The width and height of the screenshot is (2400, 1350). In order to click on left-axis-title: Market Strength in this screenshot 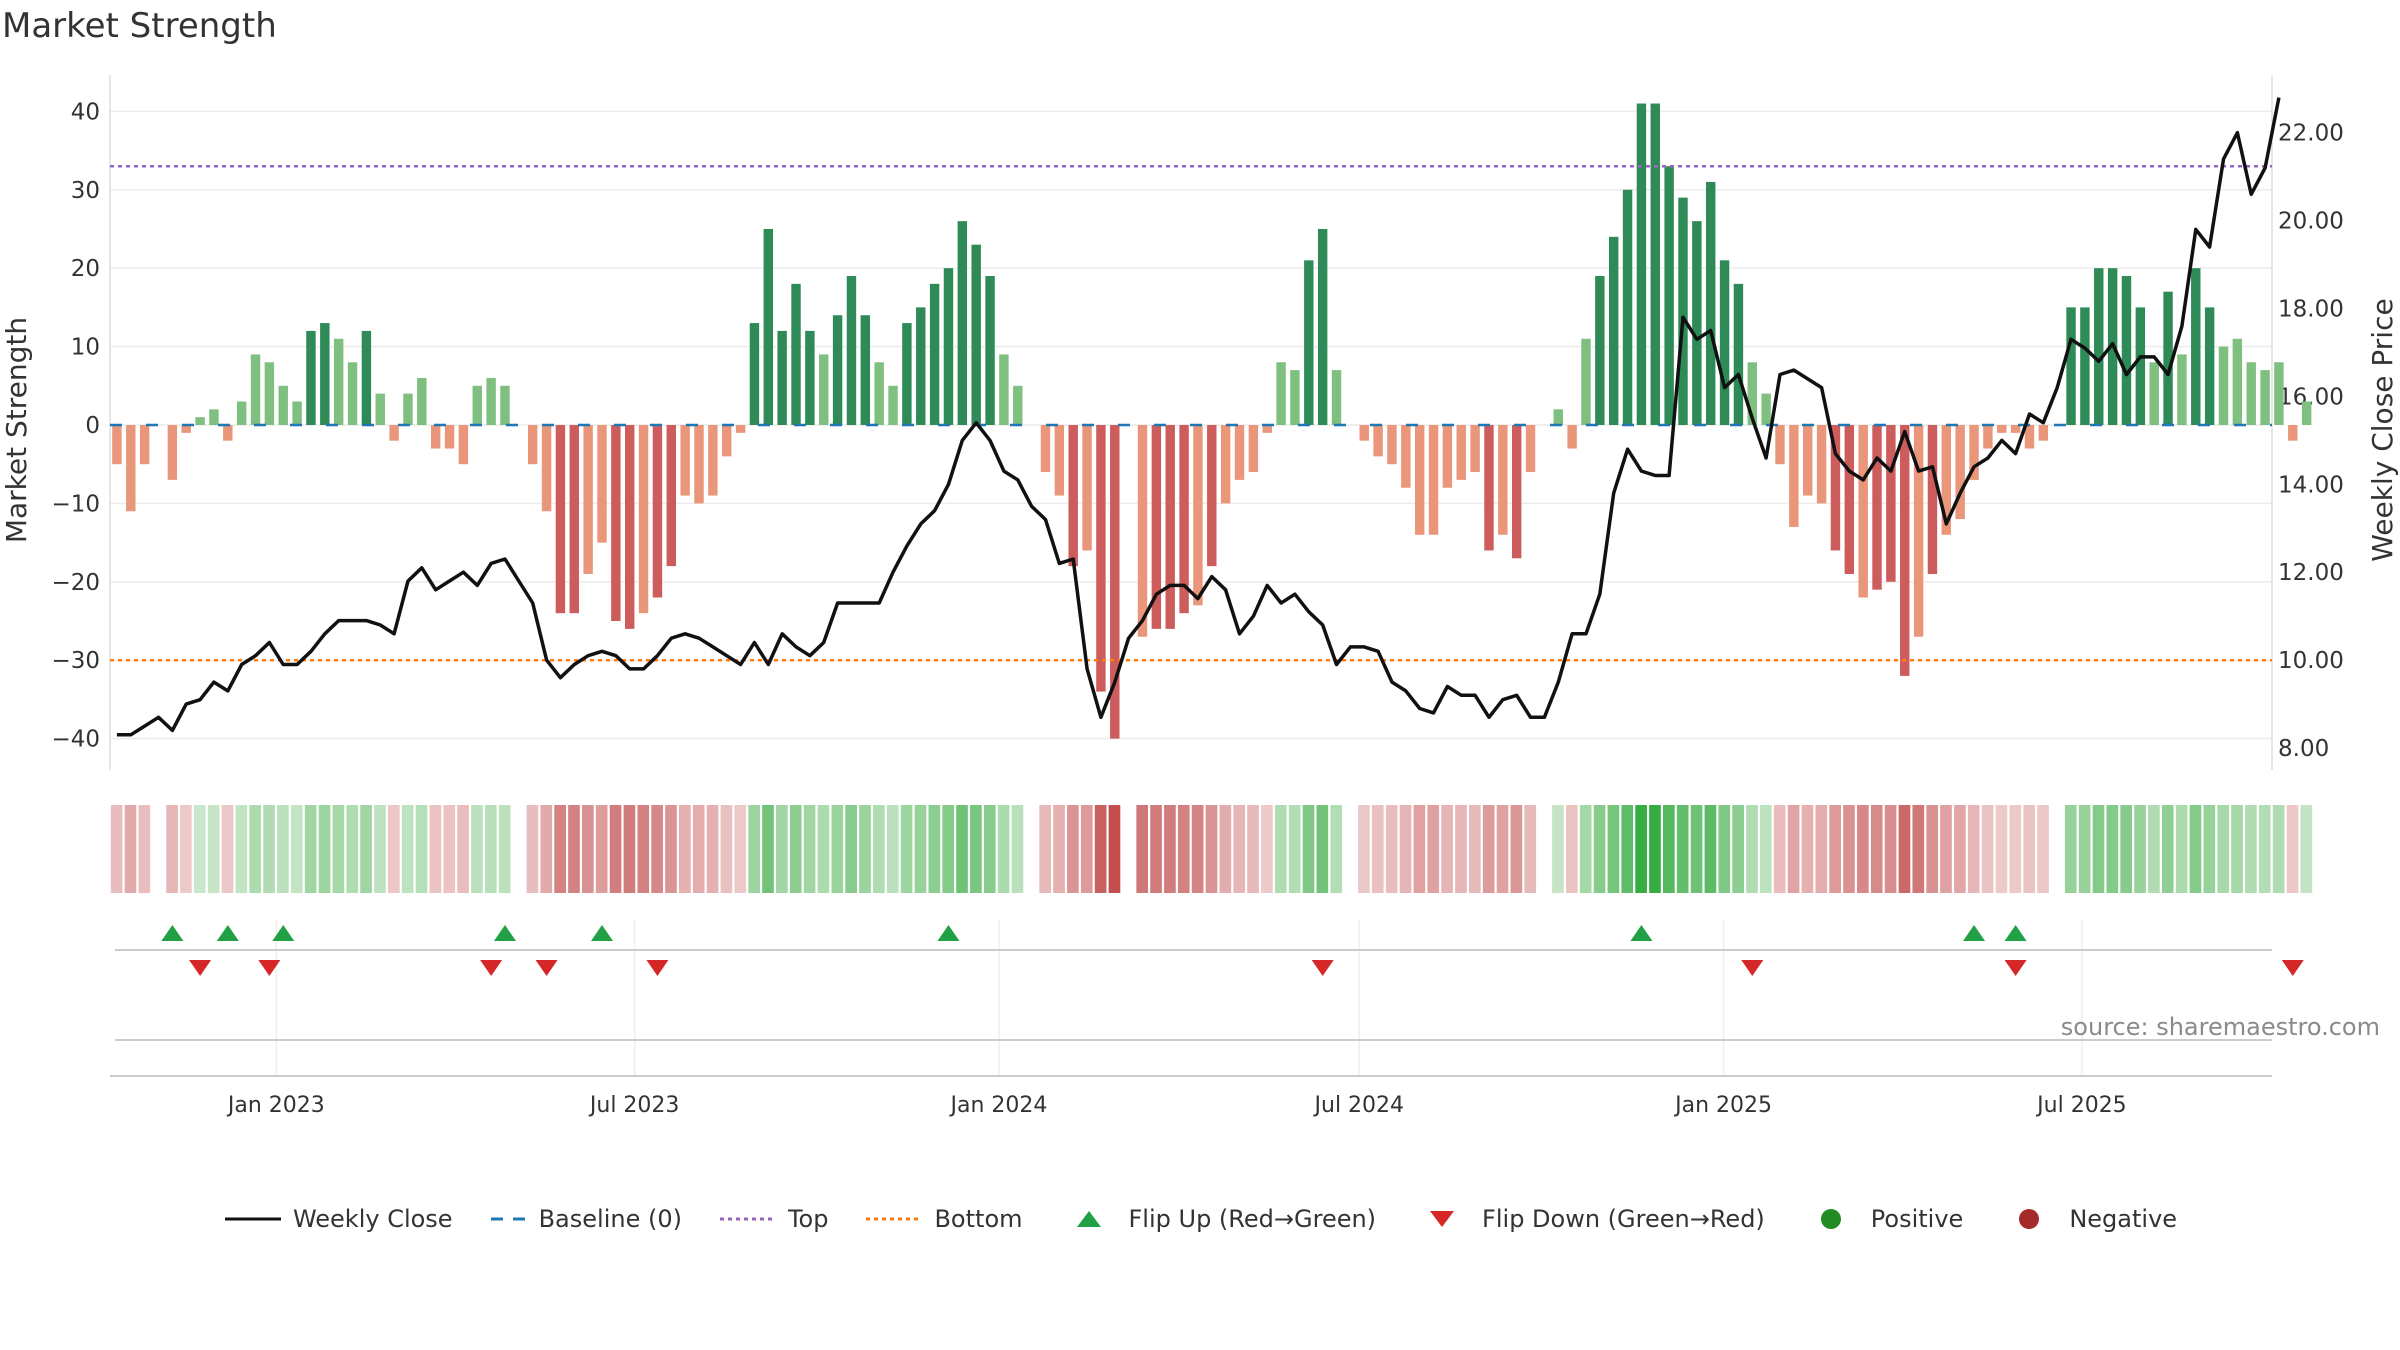, I will do `click(16, 430)`.